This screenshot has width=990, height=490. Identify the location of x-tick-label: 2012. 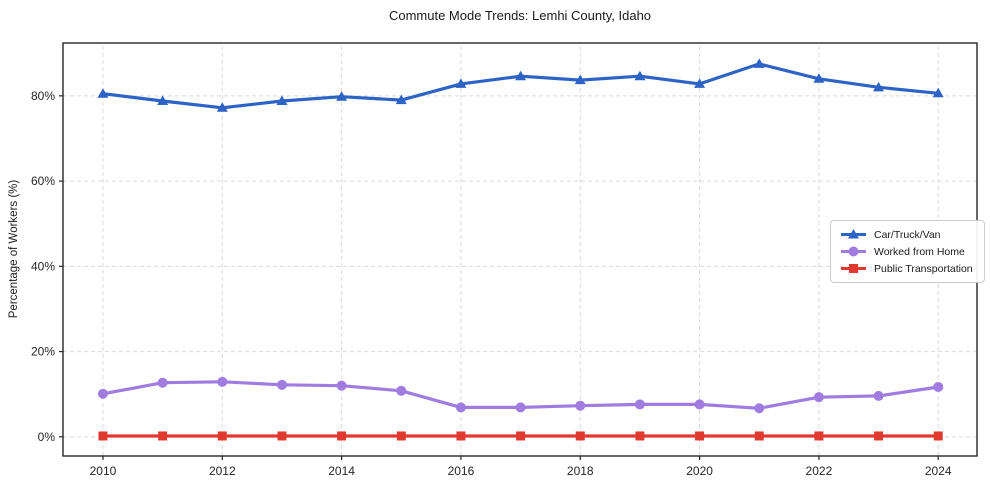
(222, 471).